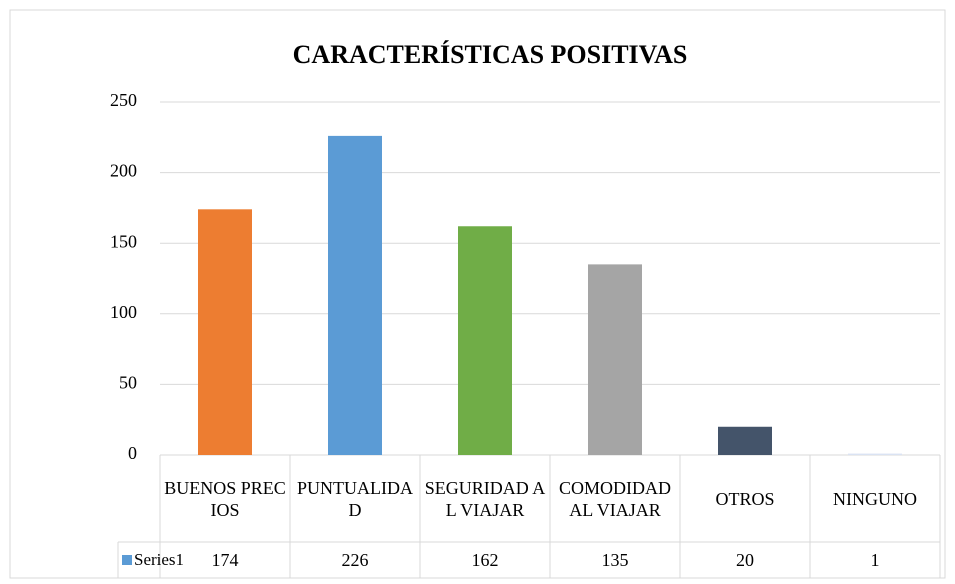 Image resolution: width=955 pixels, height=584 pixels. What do you see at coordinates (355, 498) in the screenshot?
I see `category-label: PUNTUALIDAD` at bounding box center [355, 498].